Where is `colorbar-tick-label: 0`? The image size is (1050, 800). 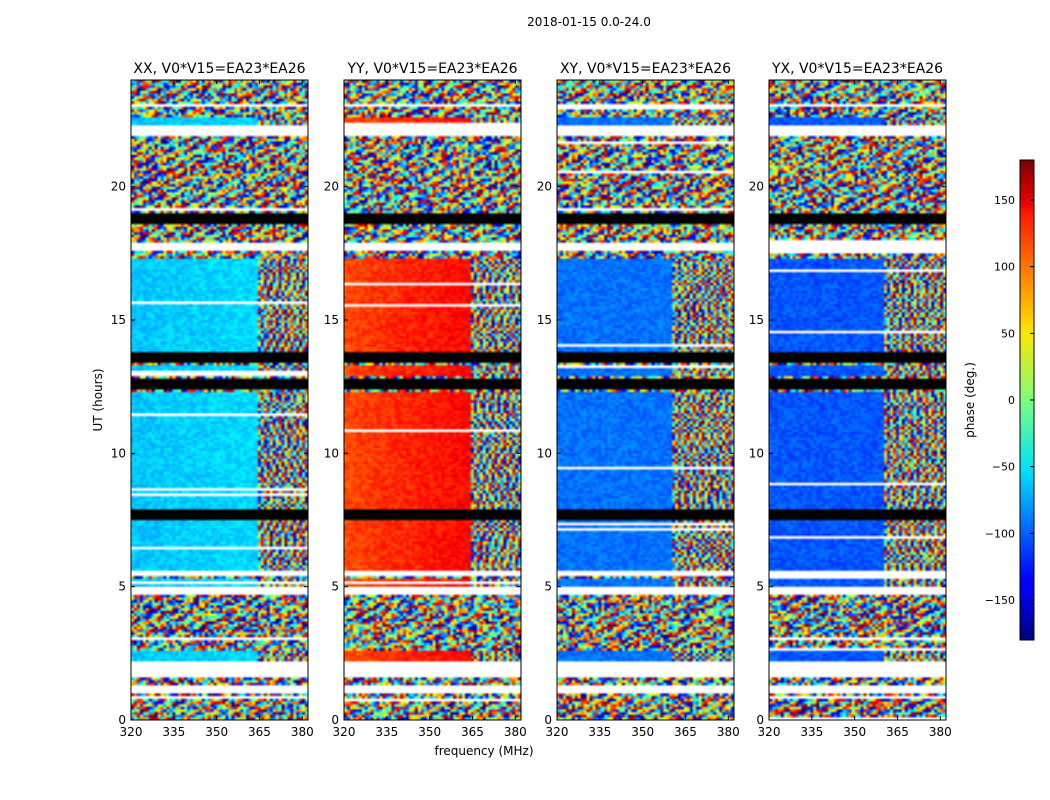 colorbar-tick-label: 0 is located at coordinates (1011, 400).